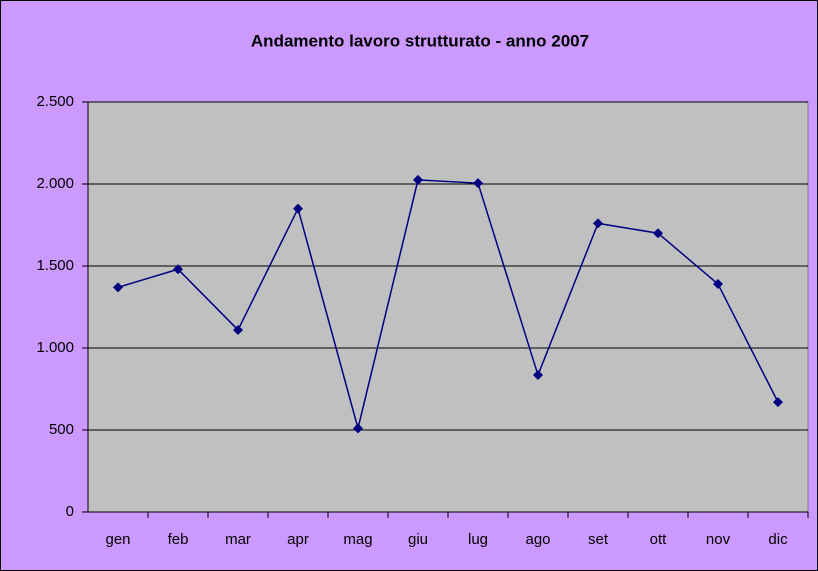  I want to click on y-tick-label: 1.000, so click(55, 347).